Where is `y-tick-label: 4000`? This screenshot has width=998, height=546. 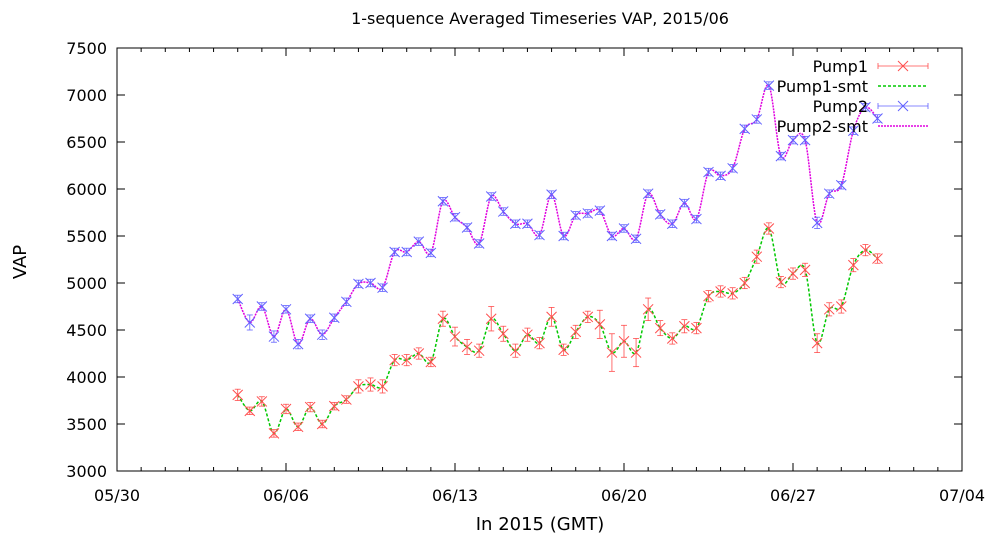
y-tick-label: 4000 is located at coordinates (86, 377).